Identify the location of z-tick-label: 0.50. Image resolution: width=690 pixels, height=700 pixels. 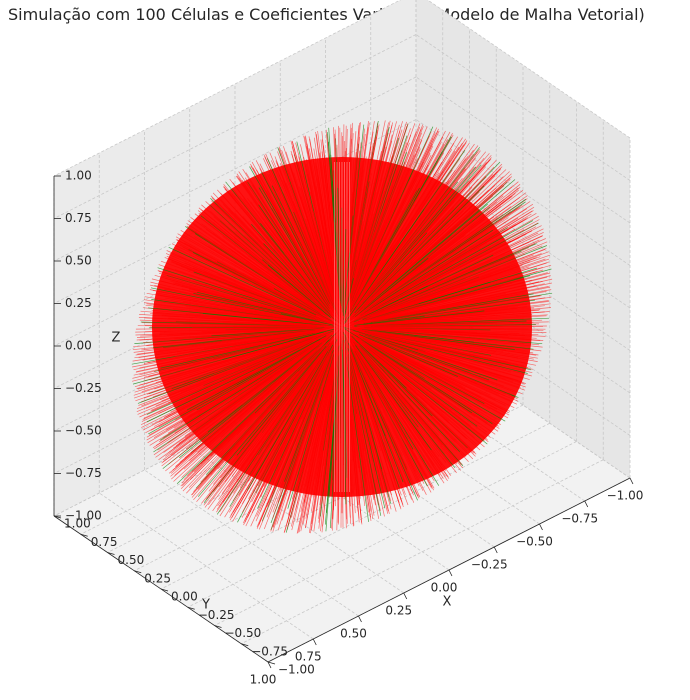
(78, 261).